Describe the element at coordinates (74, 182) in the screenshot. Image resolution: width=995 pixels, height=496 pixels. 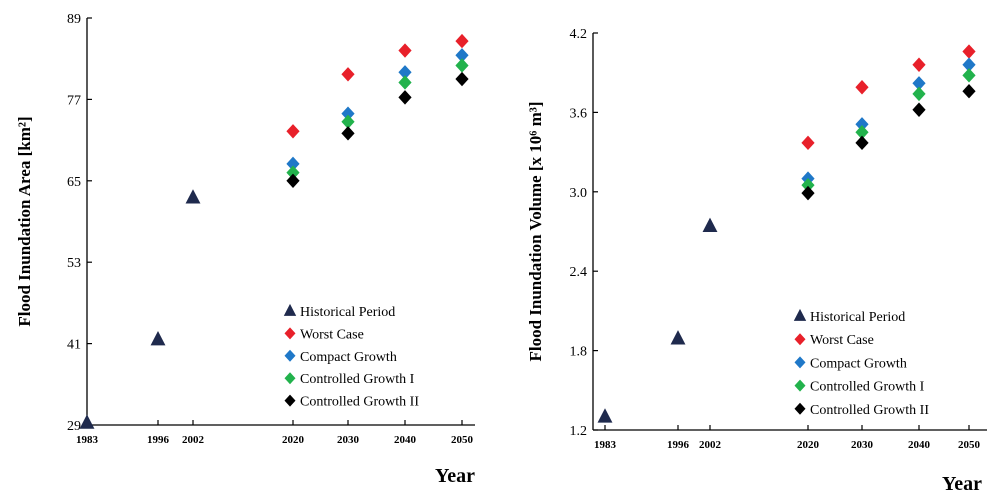
I see `y-tick-label: 65` at that location.